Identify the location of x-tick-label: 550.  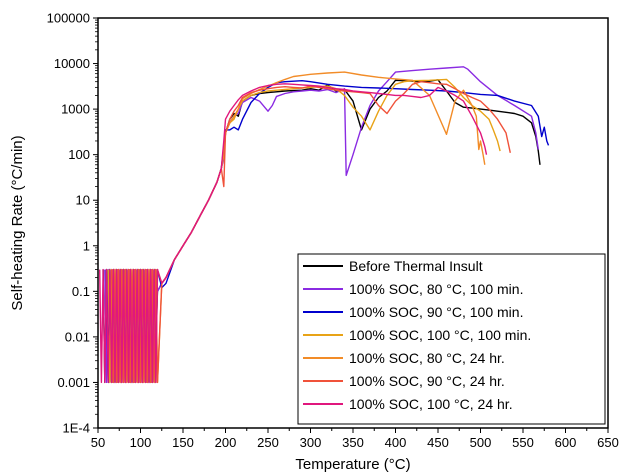
(523, 442).